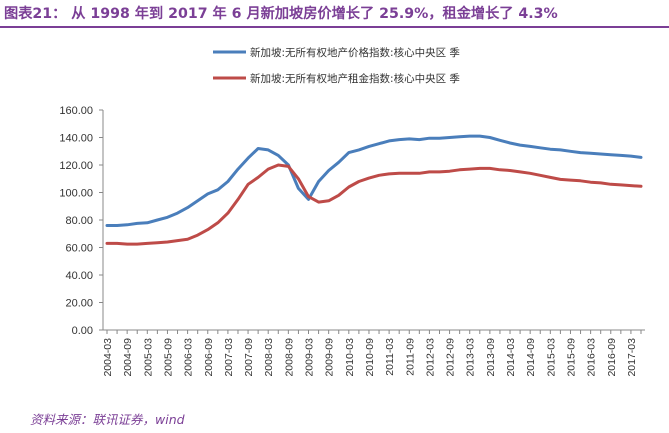 Image resolution: width=669 pixels, height=433 pixels. What do you see at coordinates (209, 357) in the screenshot?
I see `x-tick-label: 2006-09` at bounding box center [209, 357].